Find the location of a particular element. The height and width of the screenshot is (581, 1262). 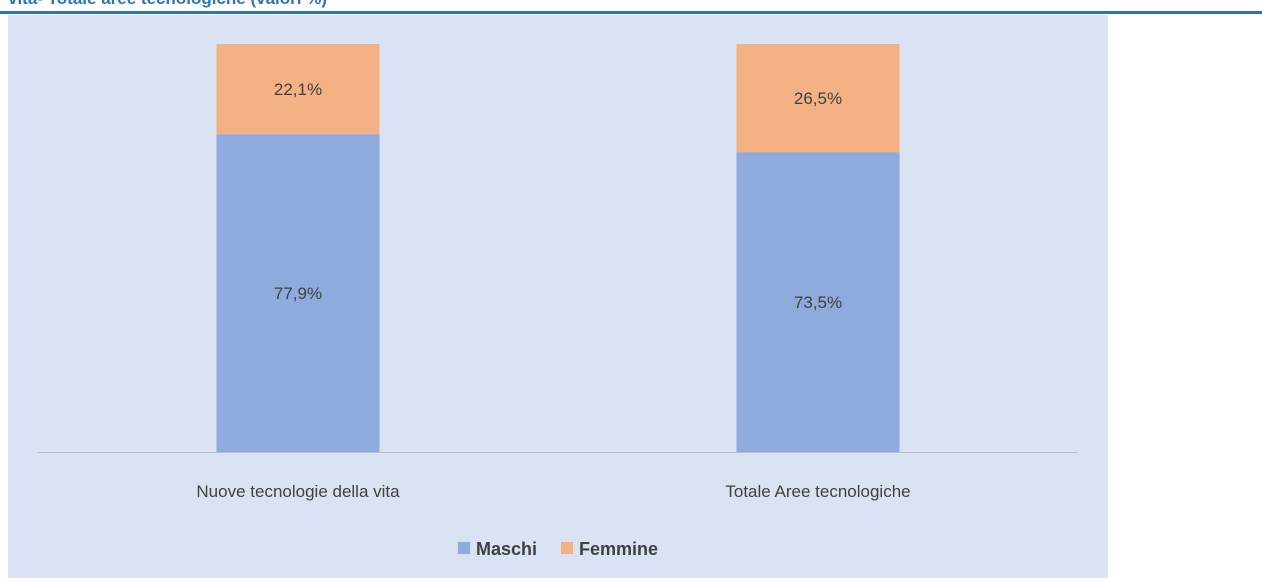

title-rule is located at coordinates (631, 12).